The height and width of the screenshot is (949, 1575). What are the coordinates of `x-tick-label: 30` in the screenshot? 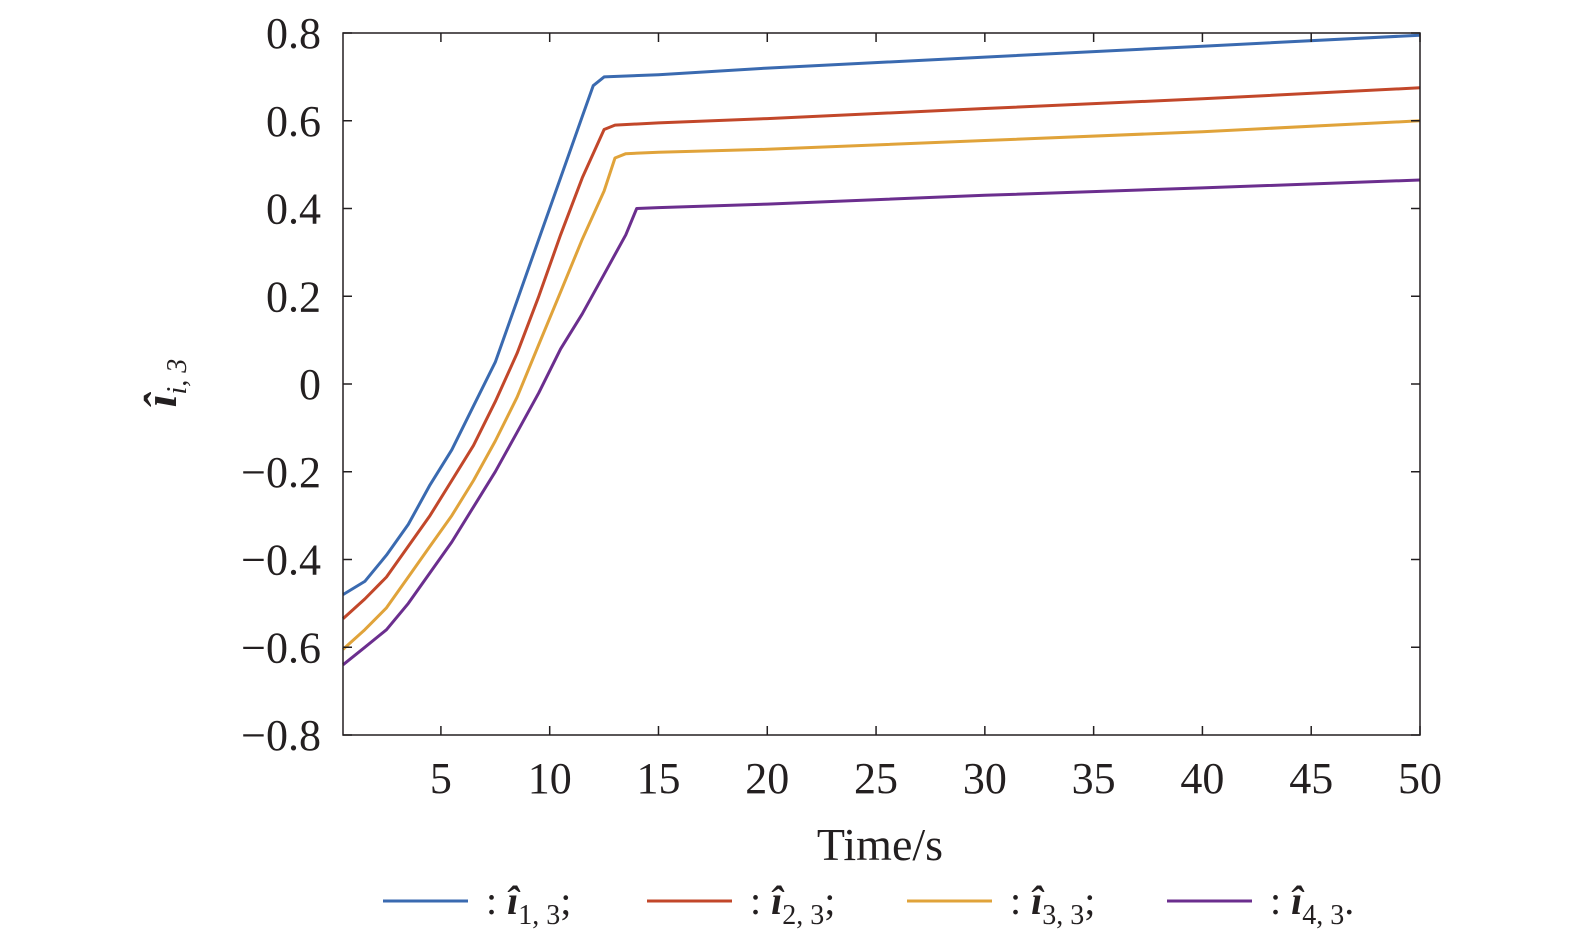 It's located at (985, 778).